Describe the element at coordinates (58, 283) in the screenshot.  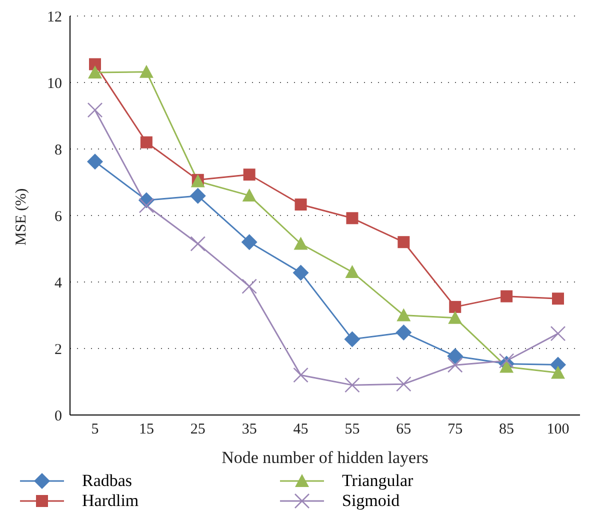
I see `y-tick-label: 4` at that location.